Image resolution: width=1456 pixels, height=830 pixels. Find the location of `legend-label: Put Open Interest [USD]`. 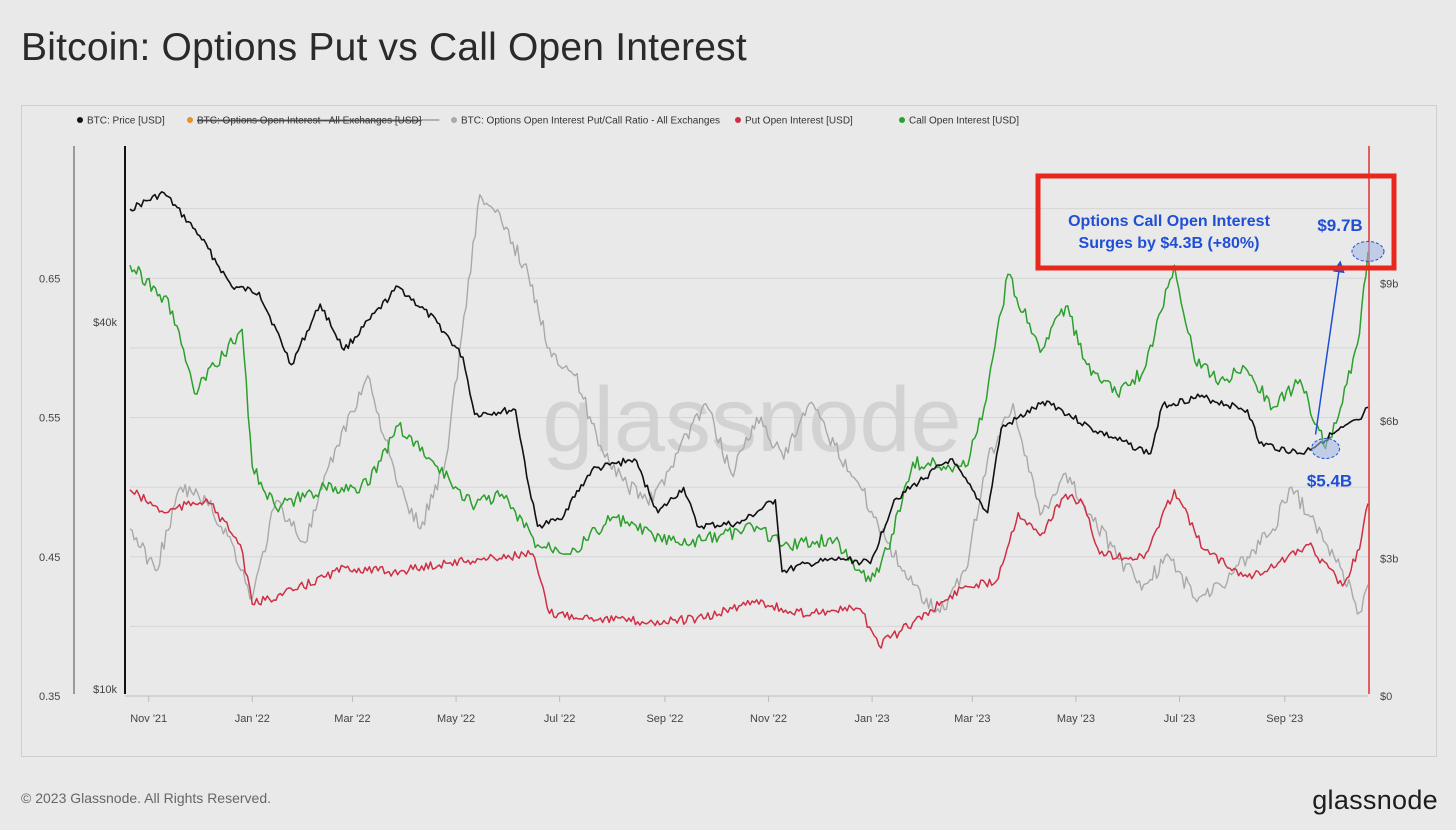

legend-label: Put Open Interest [USD] is located at coordinates (799, 121).